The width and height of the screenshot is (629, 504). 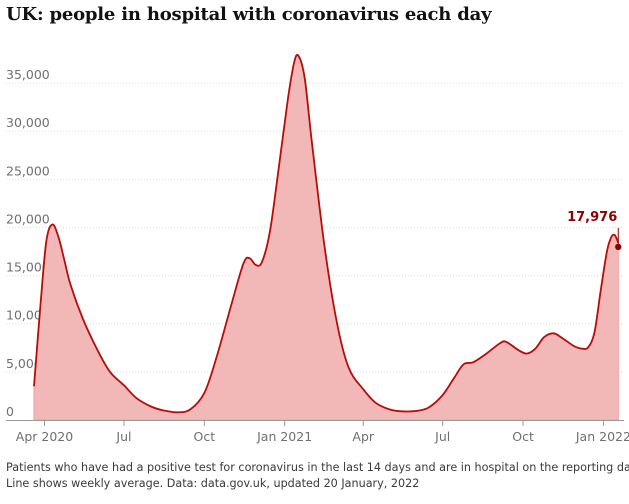 I want to click on x-axis-labels: Apr 2020 Jul Oct Jan 2021 Apr Jul Oct Jan 2022, so click(x=322, y=436).